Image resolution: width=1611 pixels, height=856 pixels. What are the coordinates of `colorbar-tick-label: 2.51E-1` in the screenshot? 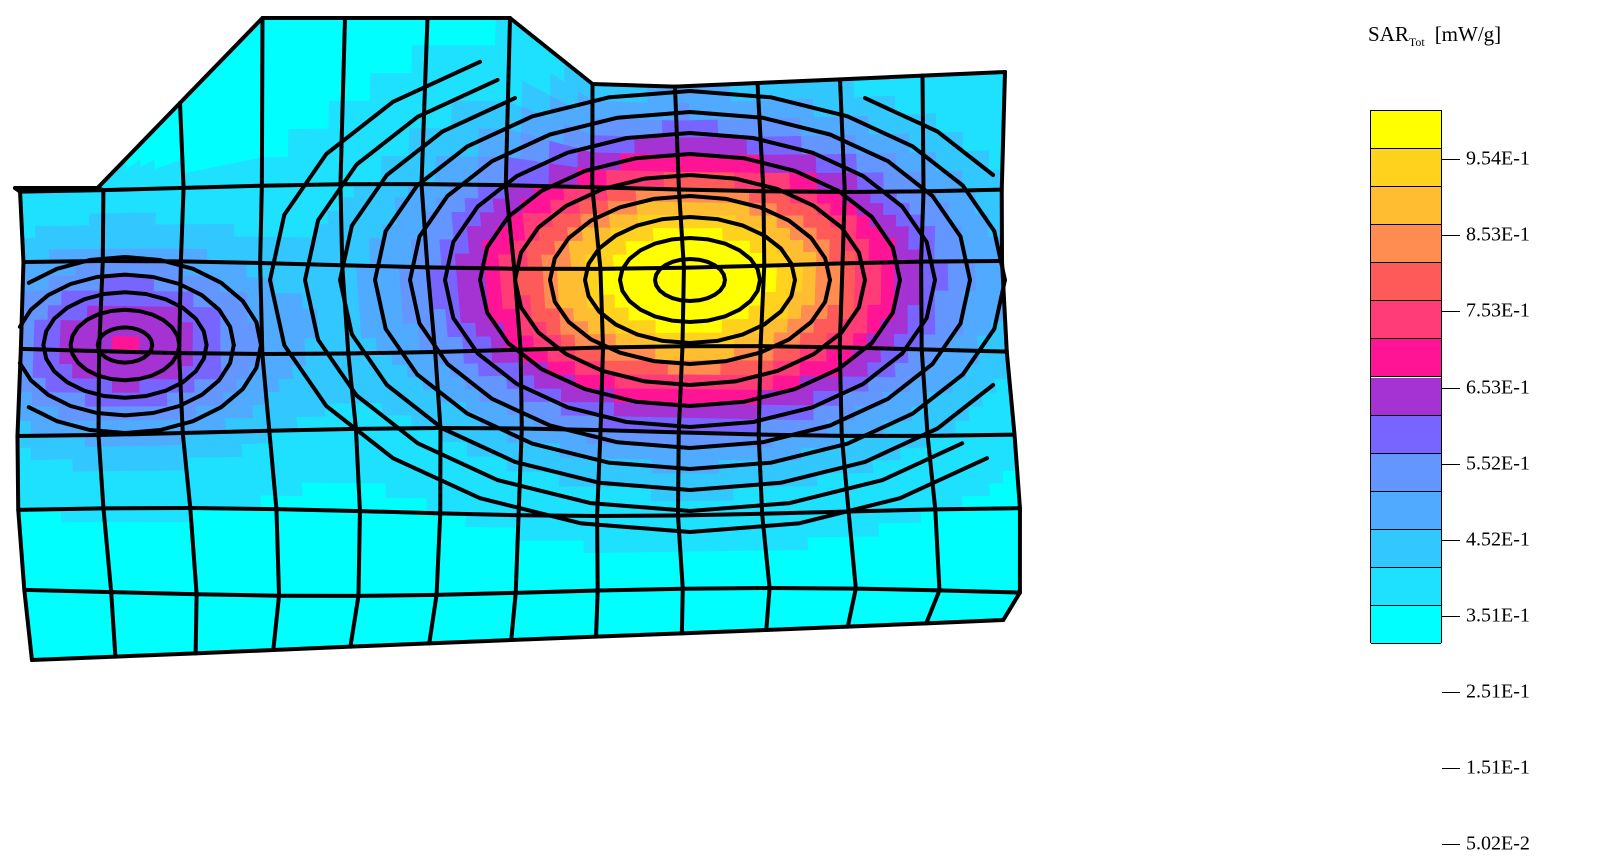 It's located at (1498, 692).